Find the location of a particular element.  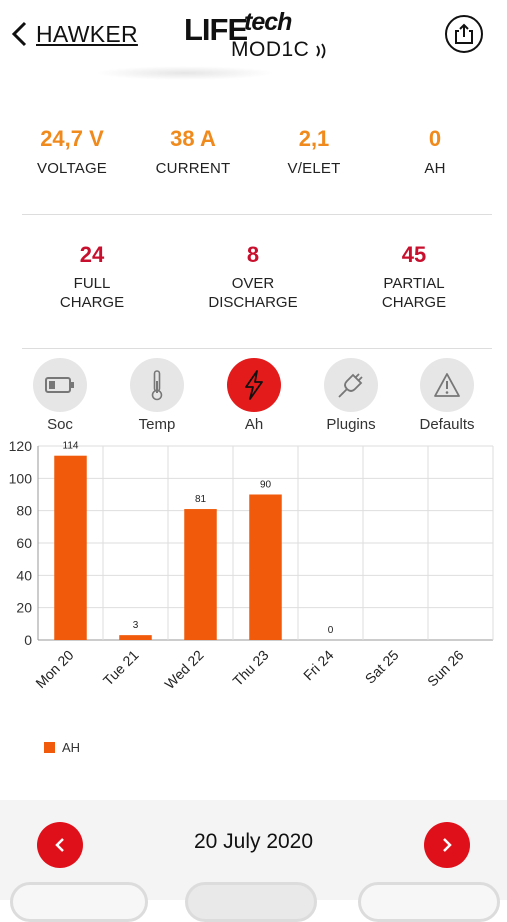

tab-label: Defaults is located at coordinates (447, 424).